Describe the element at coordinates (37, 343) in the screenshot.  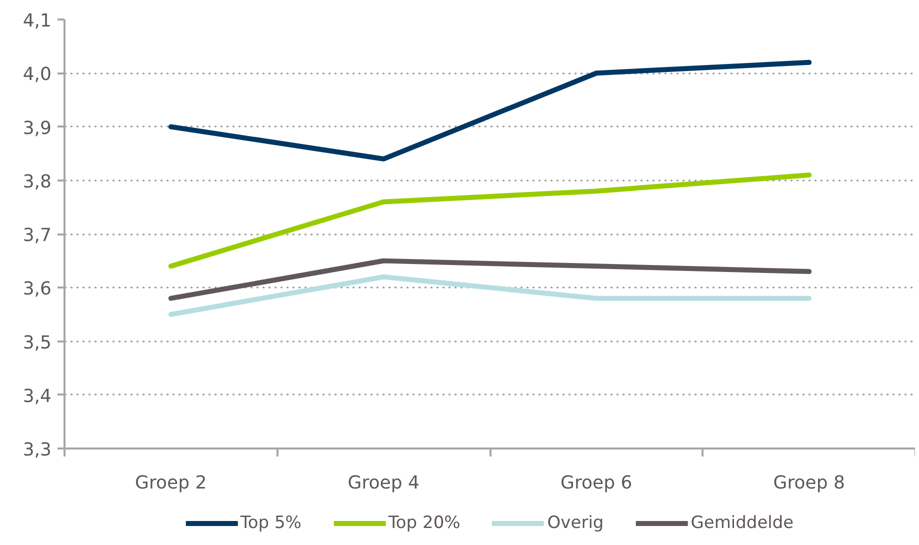
I see `y-tick-label: 3,5` at that location.